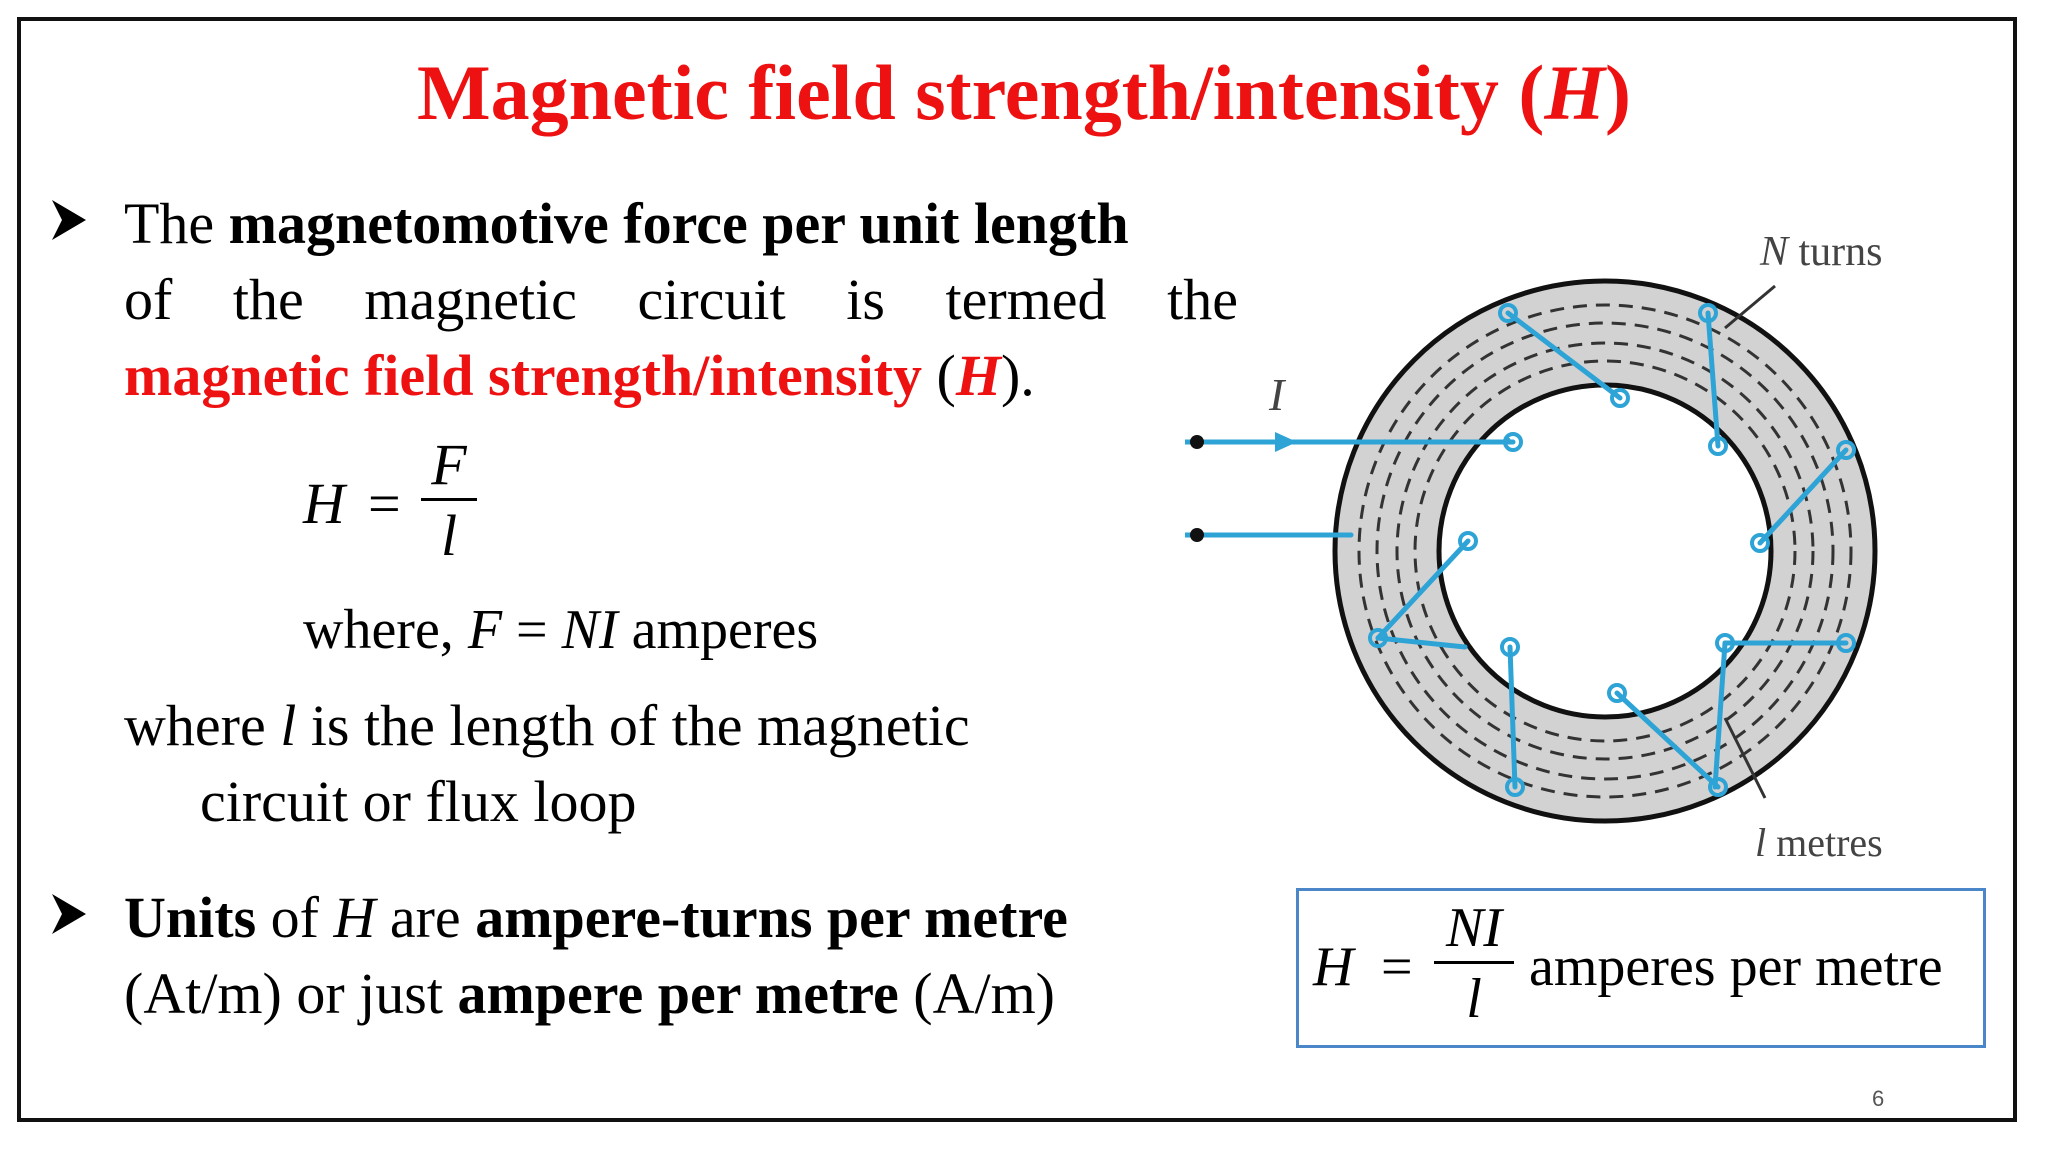  What do you see at coordinates (1749, 541) in the screenshot?
I see `leader-lines` at bounding box center [1749, 541].